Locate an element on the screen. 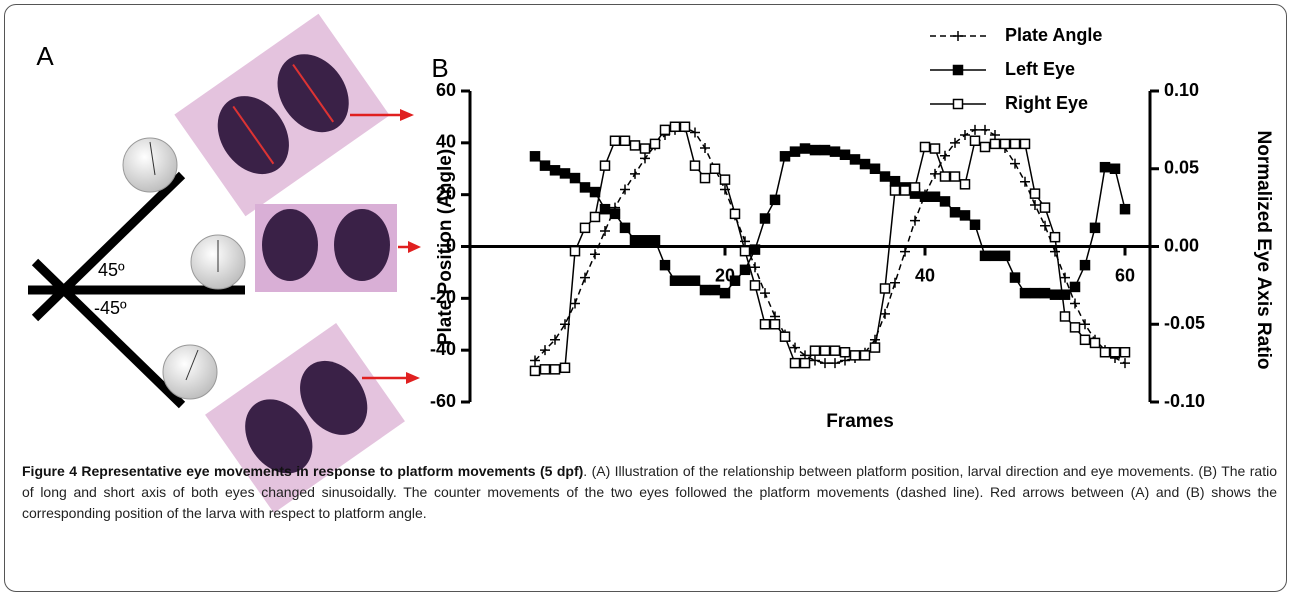 This screenshot has width=1293, height=598. x-tick-label: 60 is located at coordinates (1125, 275).